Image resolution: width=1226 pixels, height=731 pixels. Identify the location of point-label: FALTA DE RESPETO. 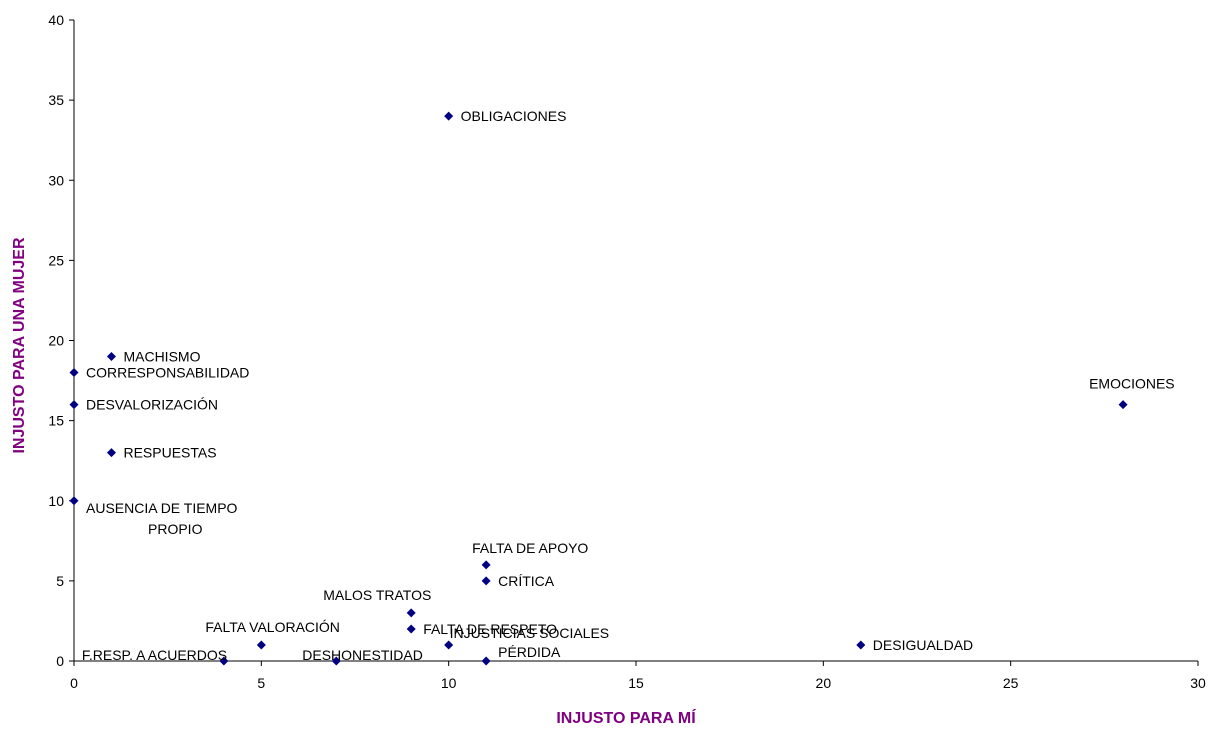
(490, 629).